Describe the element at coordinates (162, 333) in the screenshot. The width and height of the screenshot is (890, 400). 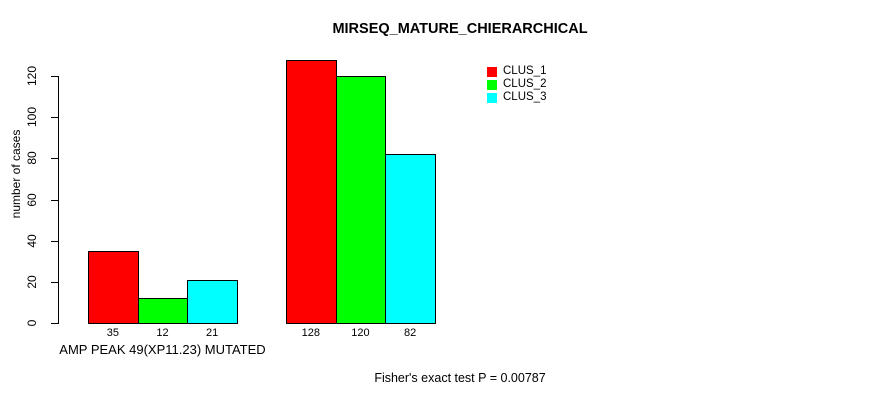
I see `bar-value-label: 12` at that location.